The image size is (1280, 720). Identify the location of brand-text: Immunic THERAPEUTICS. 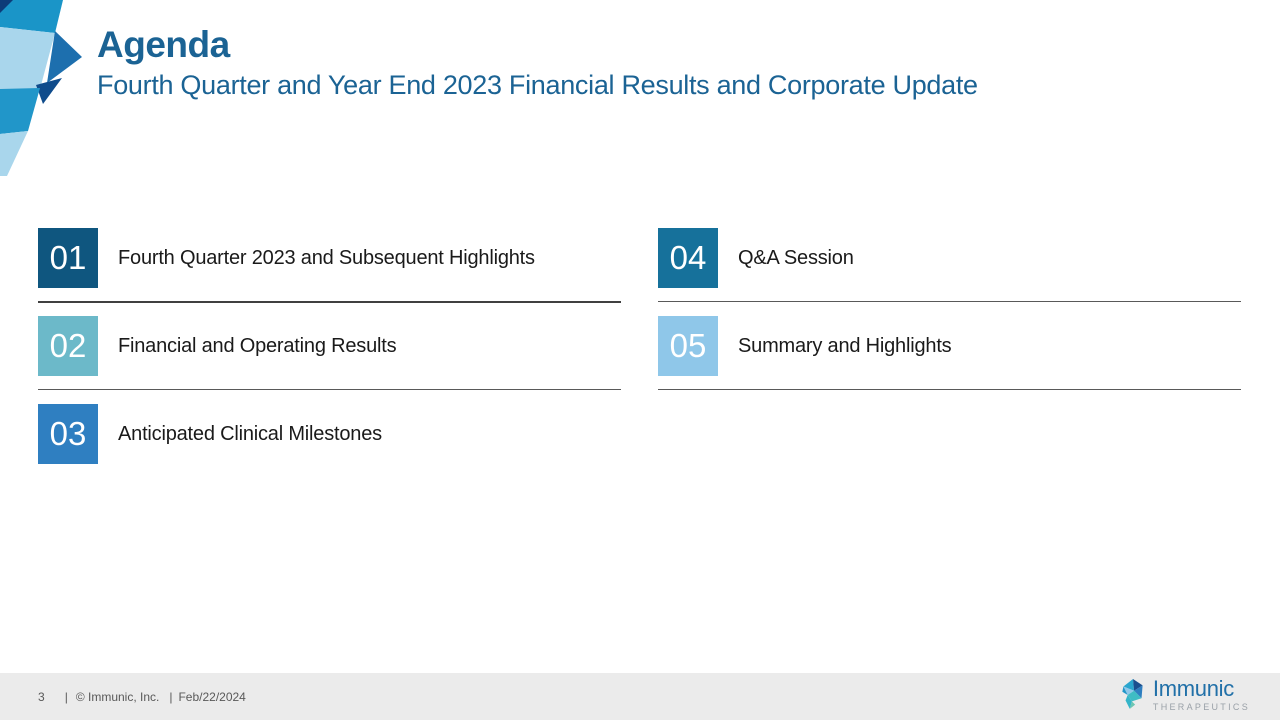
(1201, 694).